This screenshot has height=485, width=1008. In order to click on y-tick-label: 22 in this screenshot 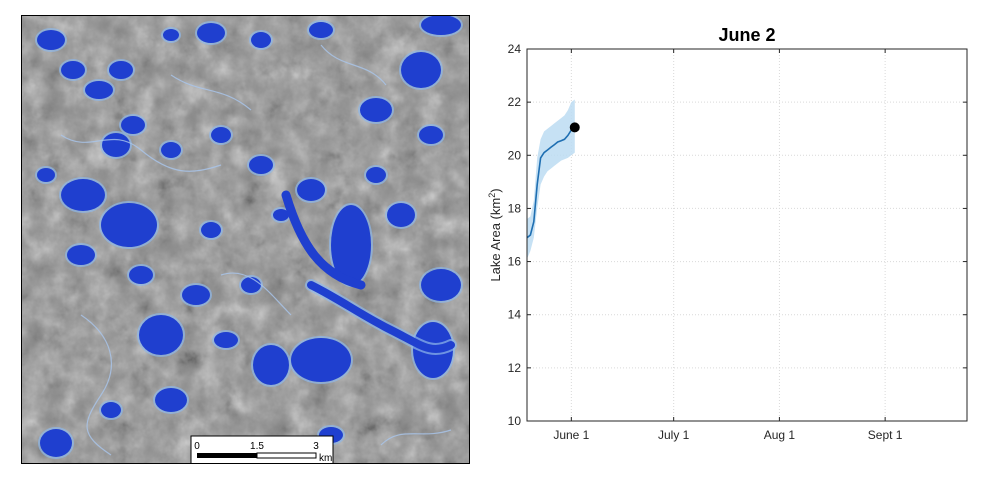, I will do `click(515, 102)`.